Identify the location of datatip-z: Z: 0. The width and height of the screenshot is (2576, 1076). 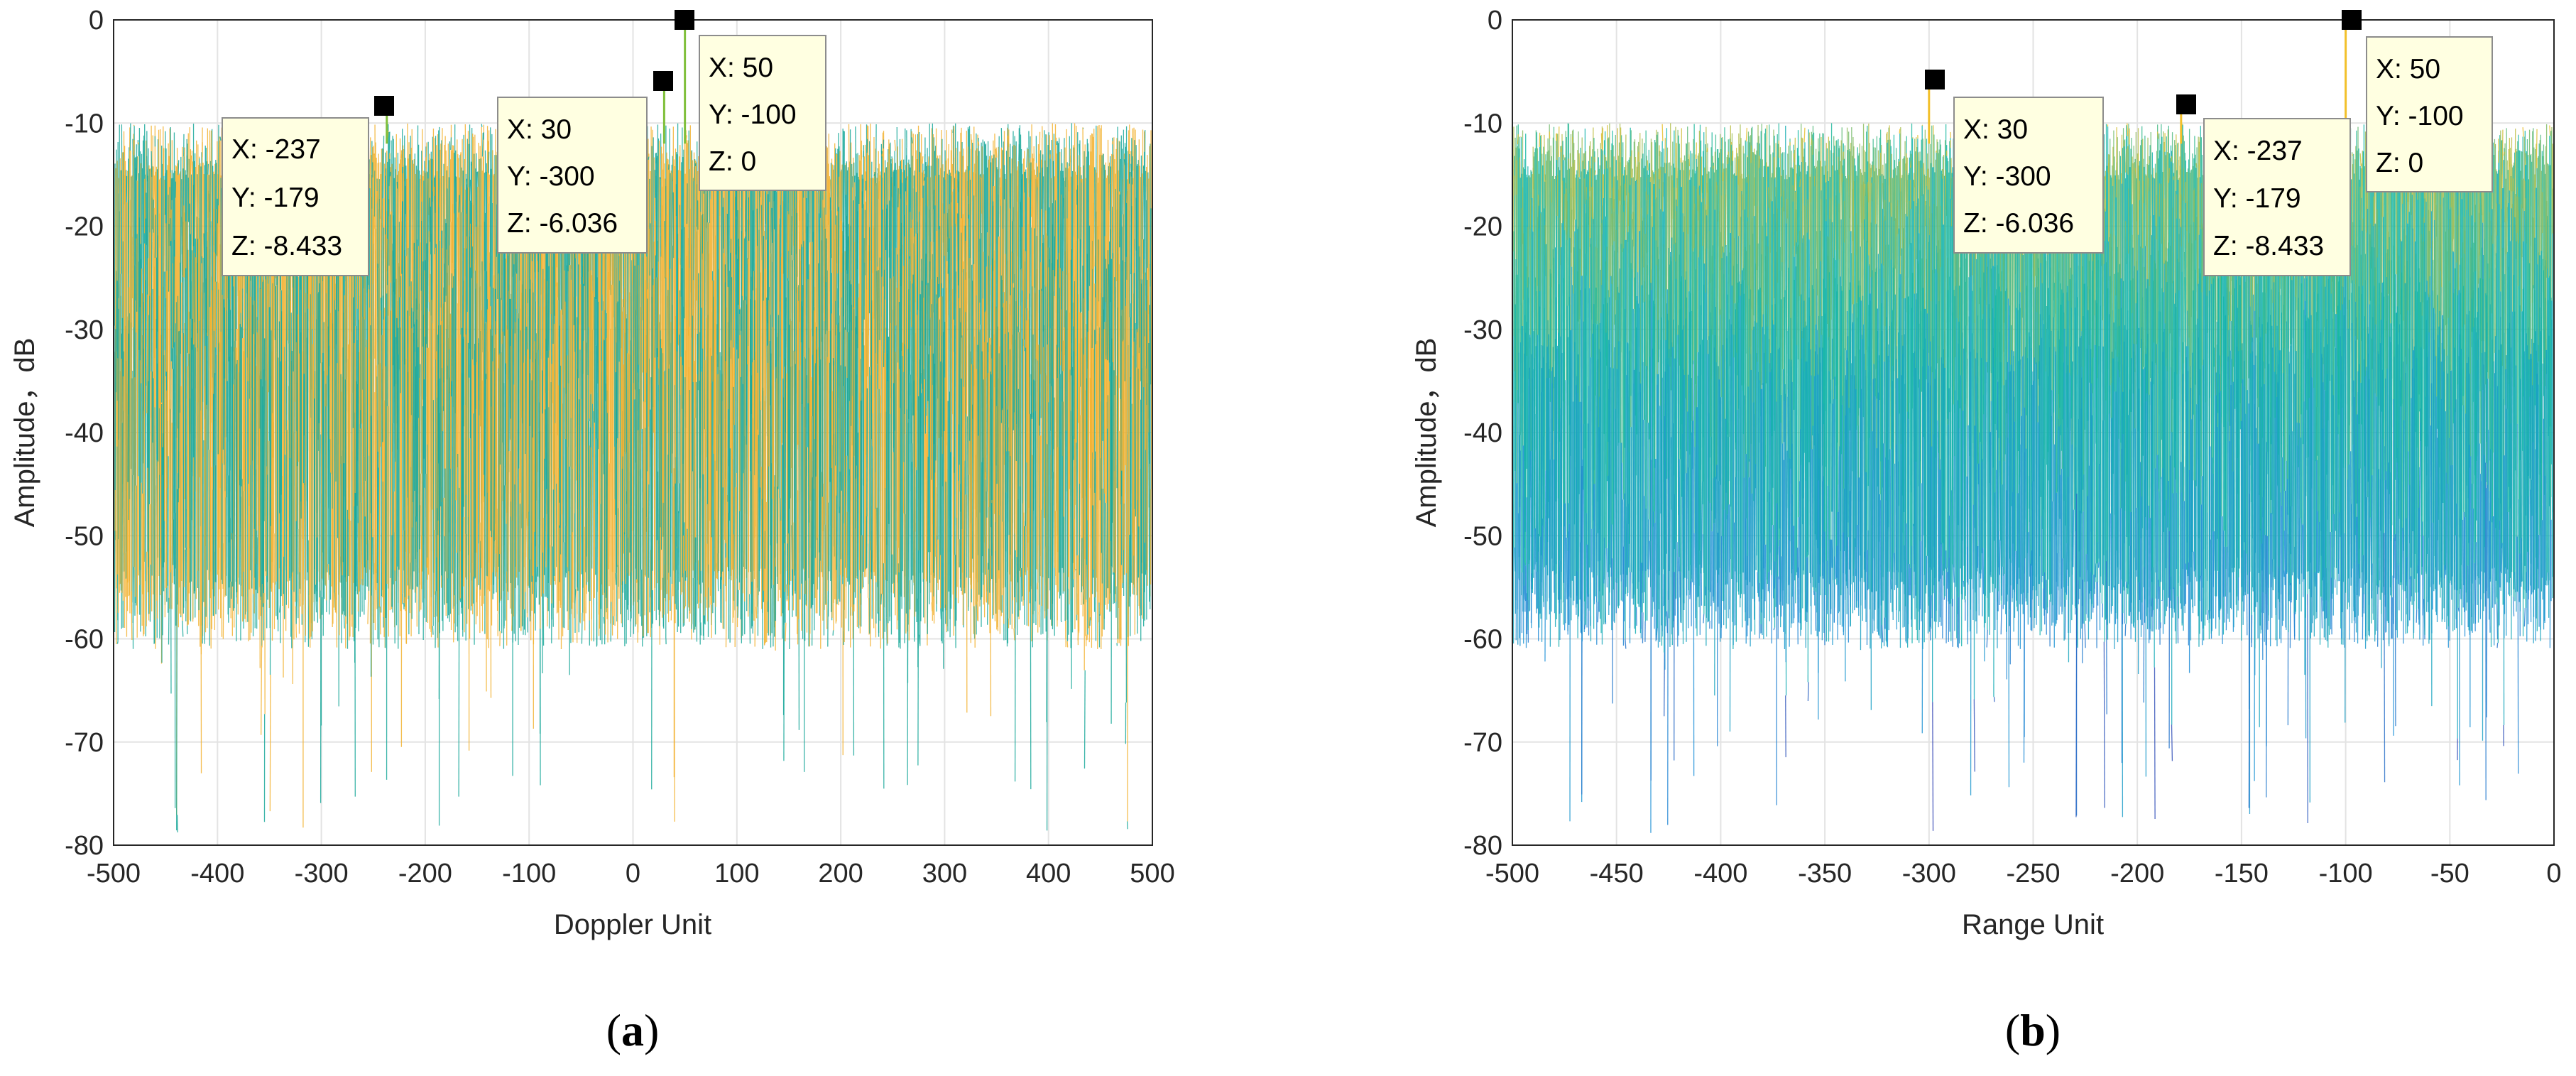
(732, 161).